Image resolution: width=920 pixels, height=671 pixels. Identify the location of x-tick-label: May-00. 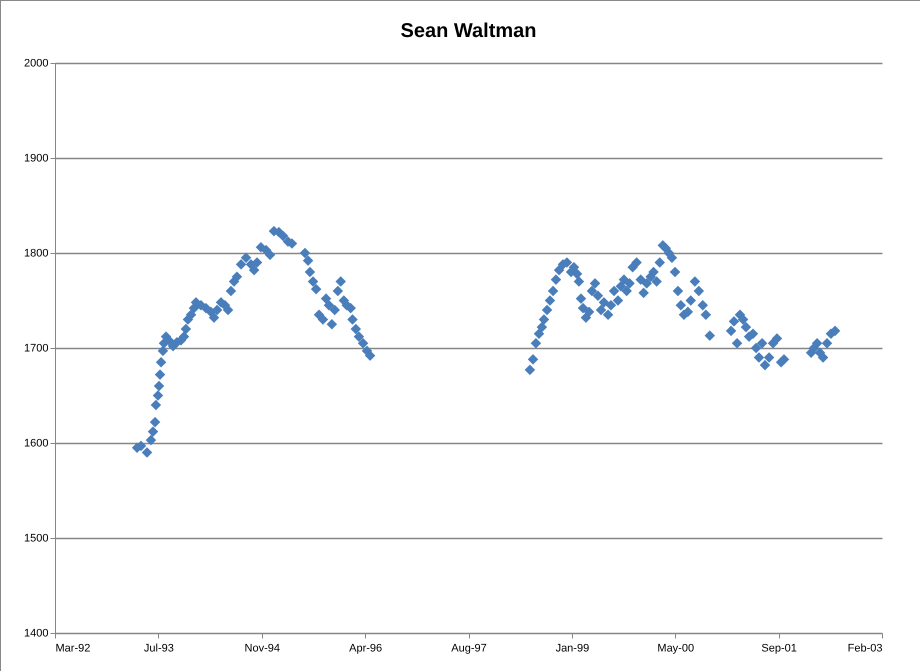
(675, 648).